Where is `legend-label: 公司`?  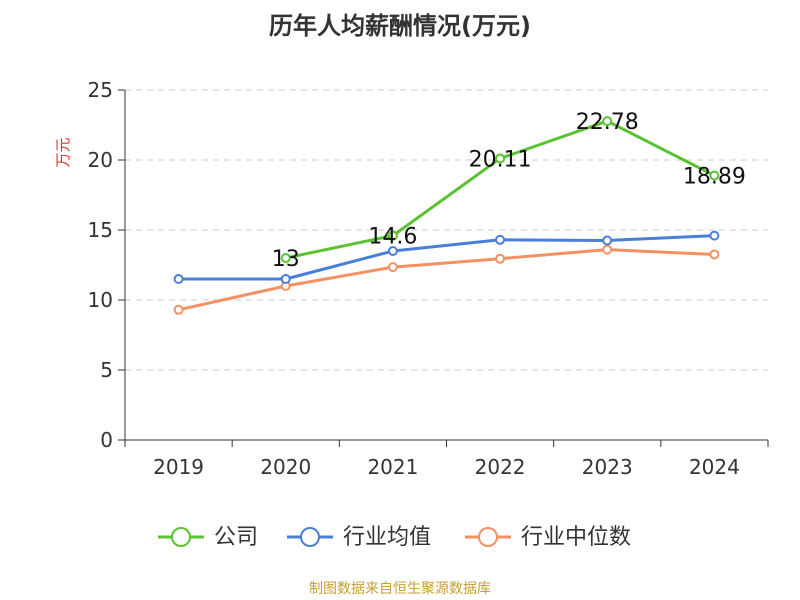
legend-label: 公司 is located at coordinates (236, 537).